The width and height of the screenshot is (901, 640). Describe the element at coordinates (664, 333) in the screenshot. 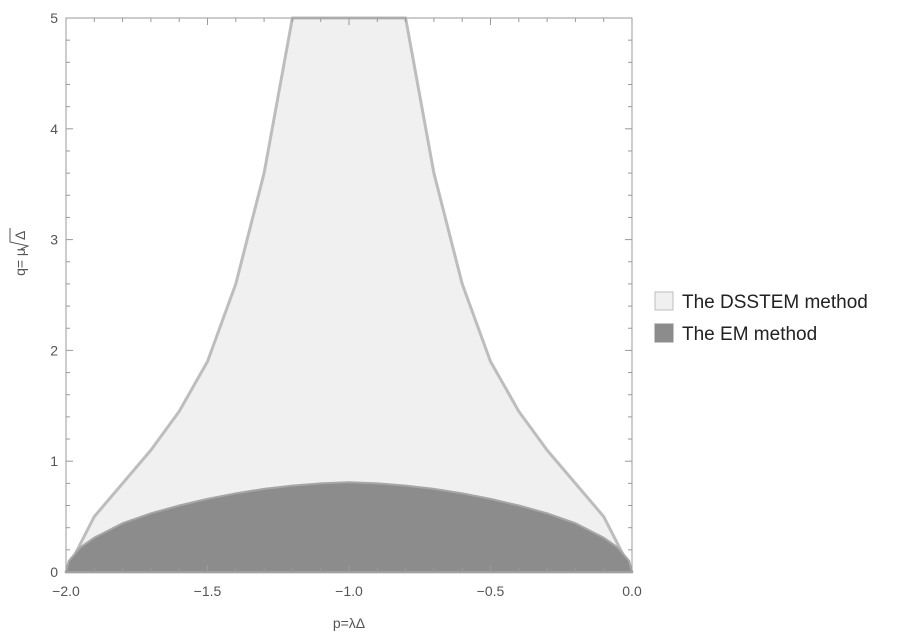

I see `legend-swatch-em` at that location.